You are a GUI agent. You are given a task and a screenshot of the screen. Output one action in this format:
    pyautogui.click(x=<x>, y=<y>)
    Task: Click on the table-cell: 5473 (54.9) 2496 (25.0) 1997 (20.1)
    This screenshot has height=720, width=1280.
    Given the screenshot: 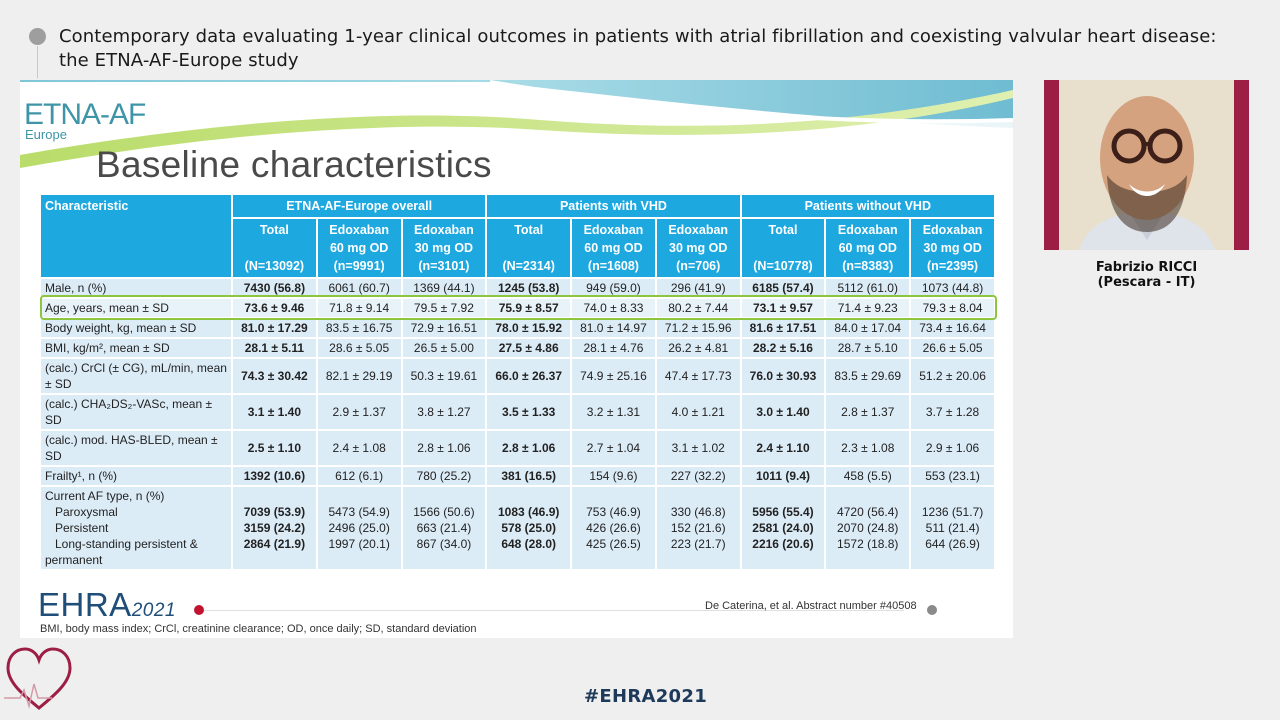 What is the action you would take?
    pyautogui.click(x=359, y=528)
    